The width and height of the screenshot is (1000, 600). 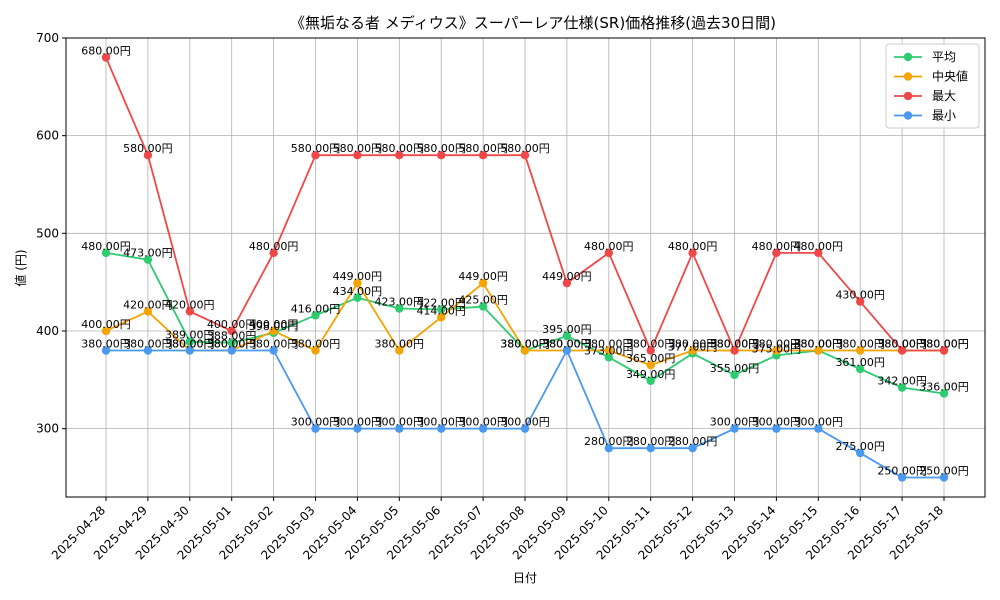 I want to click on x-axis-title: 日付, so click(x=525, y=578).